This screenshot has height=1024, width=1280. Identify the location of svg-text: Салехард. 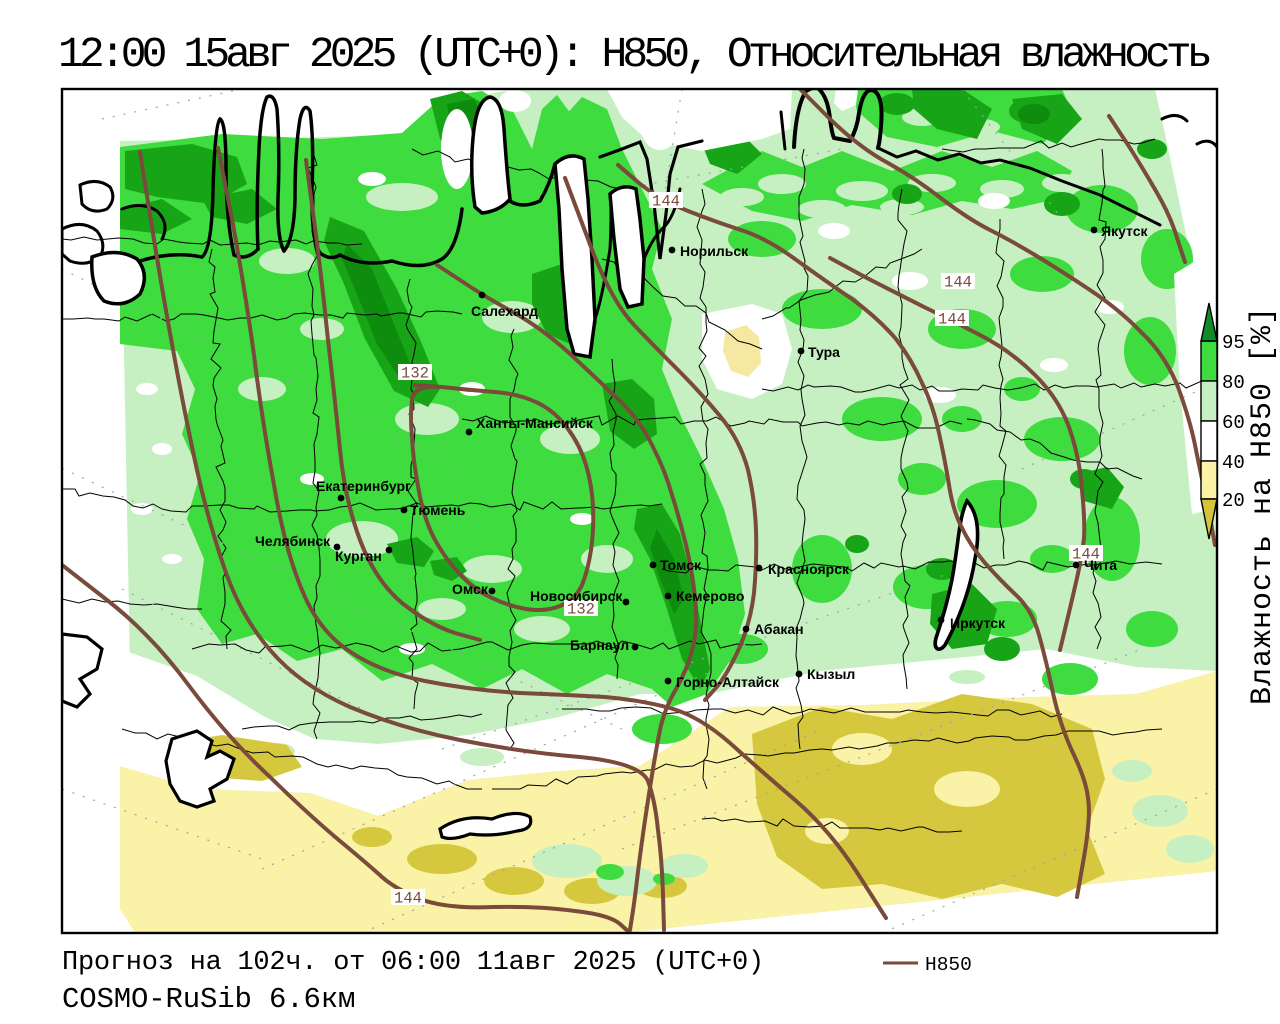
(504, 311).